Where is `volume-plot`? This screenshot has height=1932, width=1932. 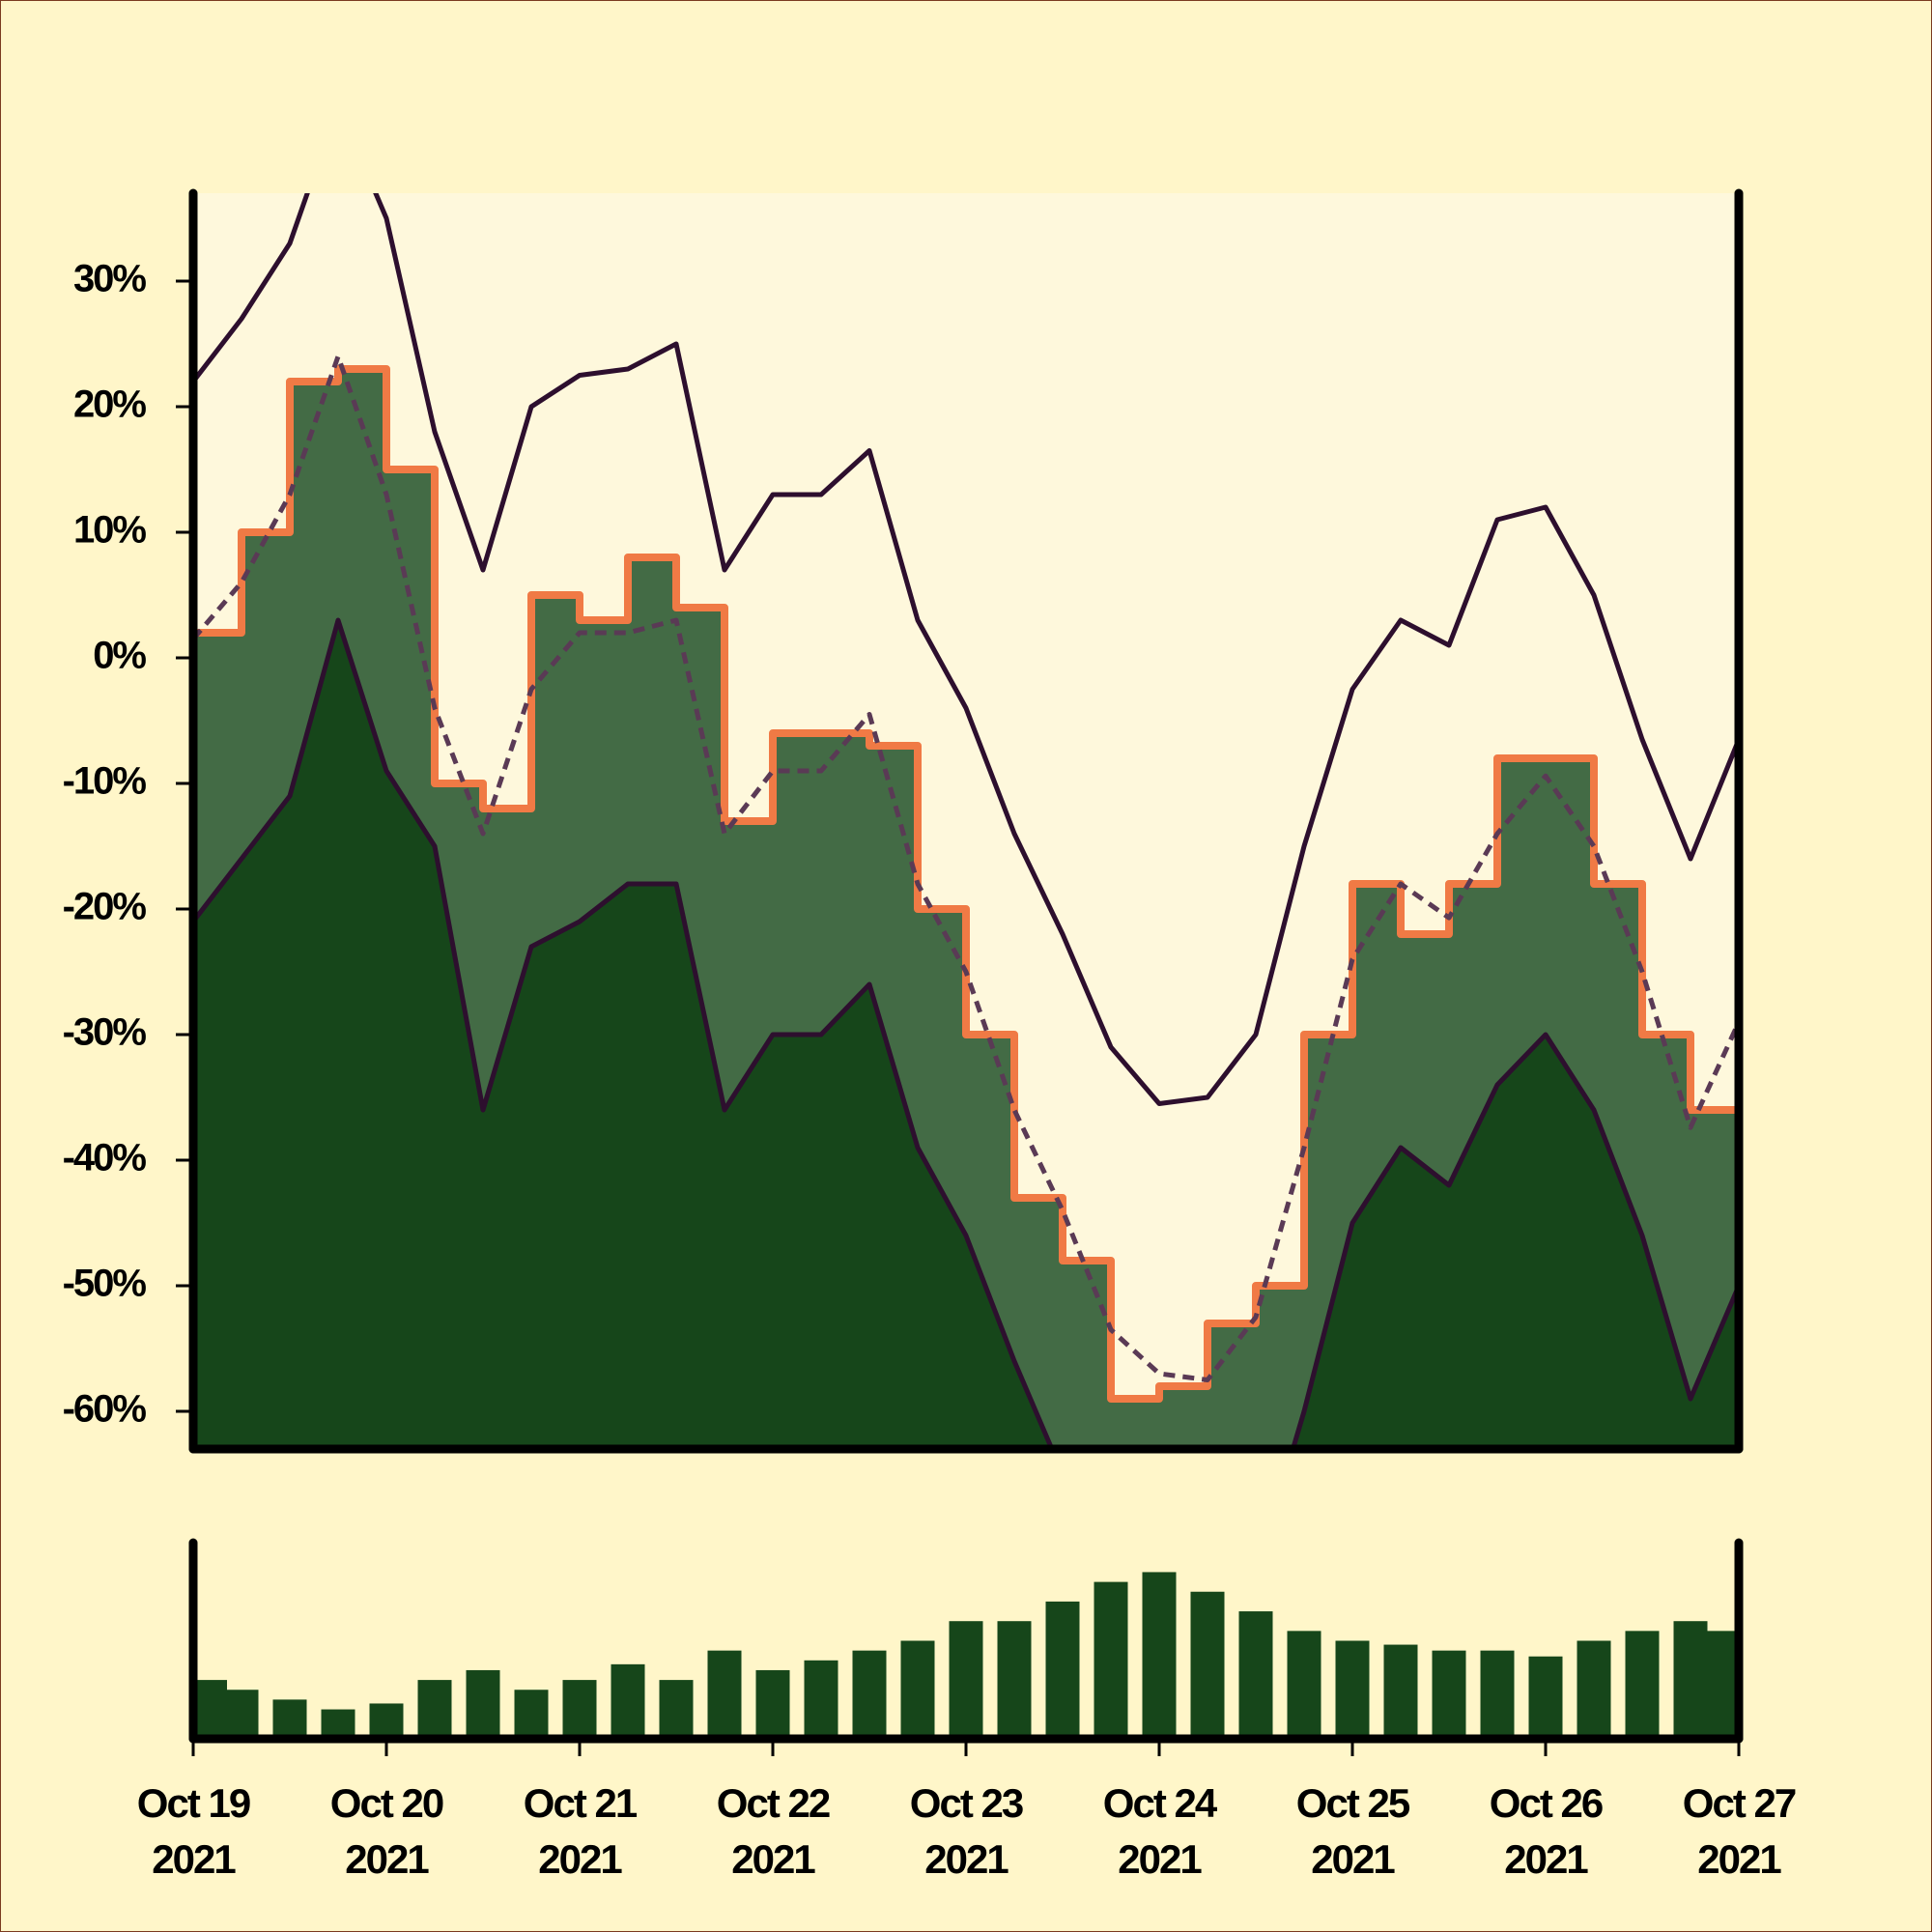 volume-plot is located at coordinates (966, 1655).